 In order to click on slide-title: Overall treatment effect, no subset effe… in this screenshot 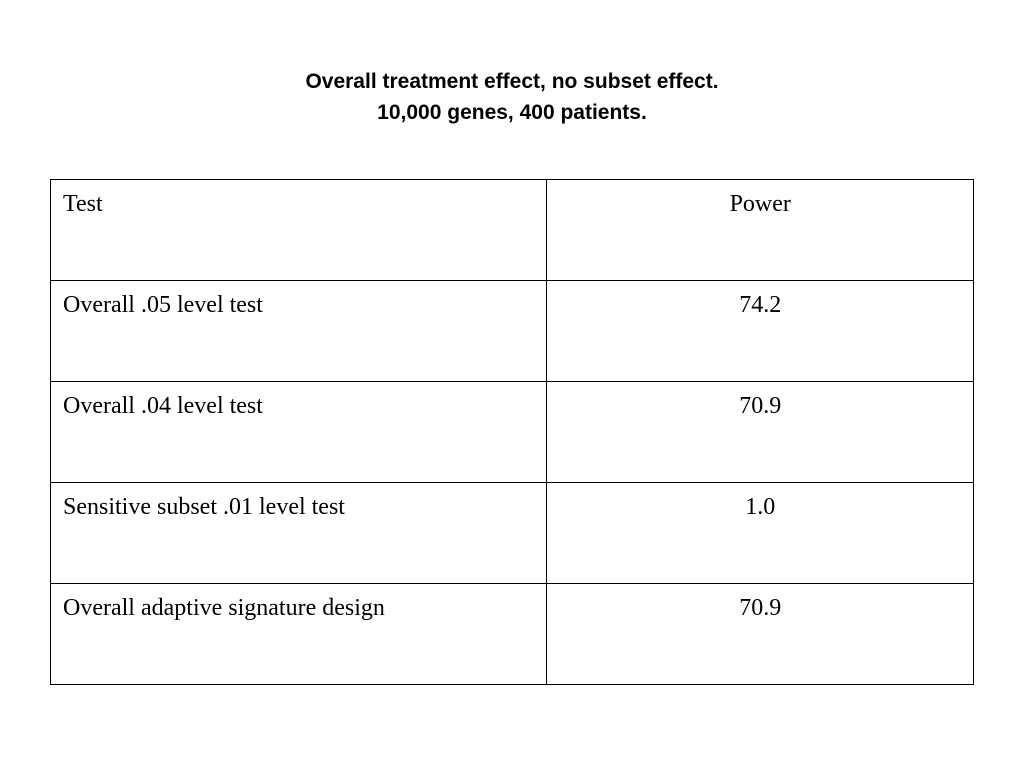, I will do `click(512, 97)`.